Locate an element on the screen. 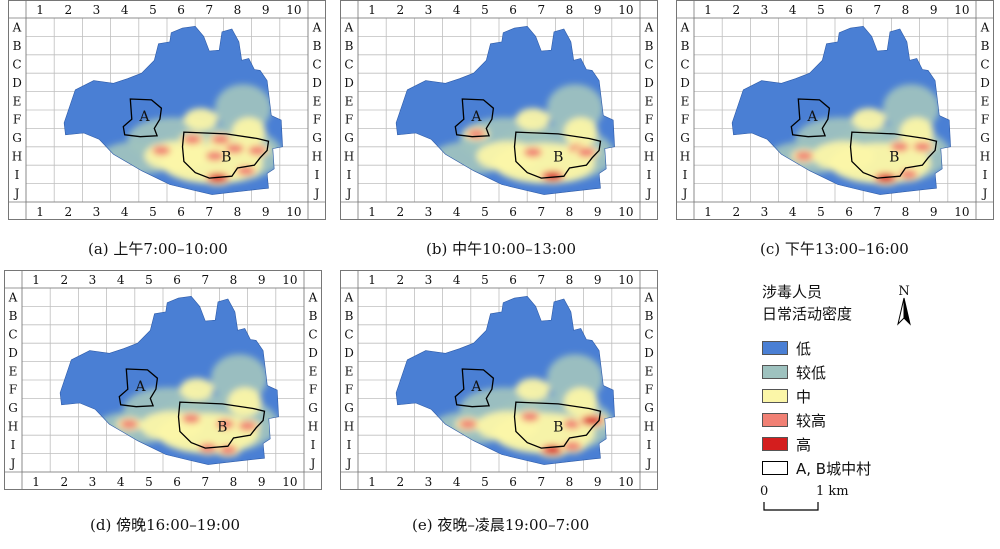 The image size is (1000, 549). north-arrow-icon: N is located at coordinates (904, 306).